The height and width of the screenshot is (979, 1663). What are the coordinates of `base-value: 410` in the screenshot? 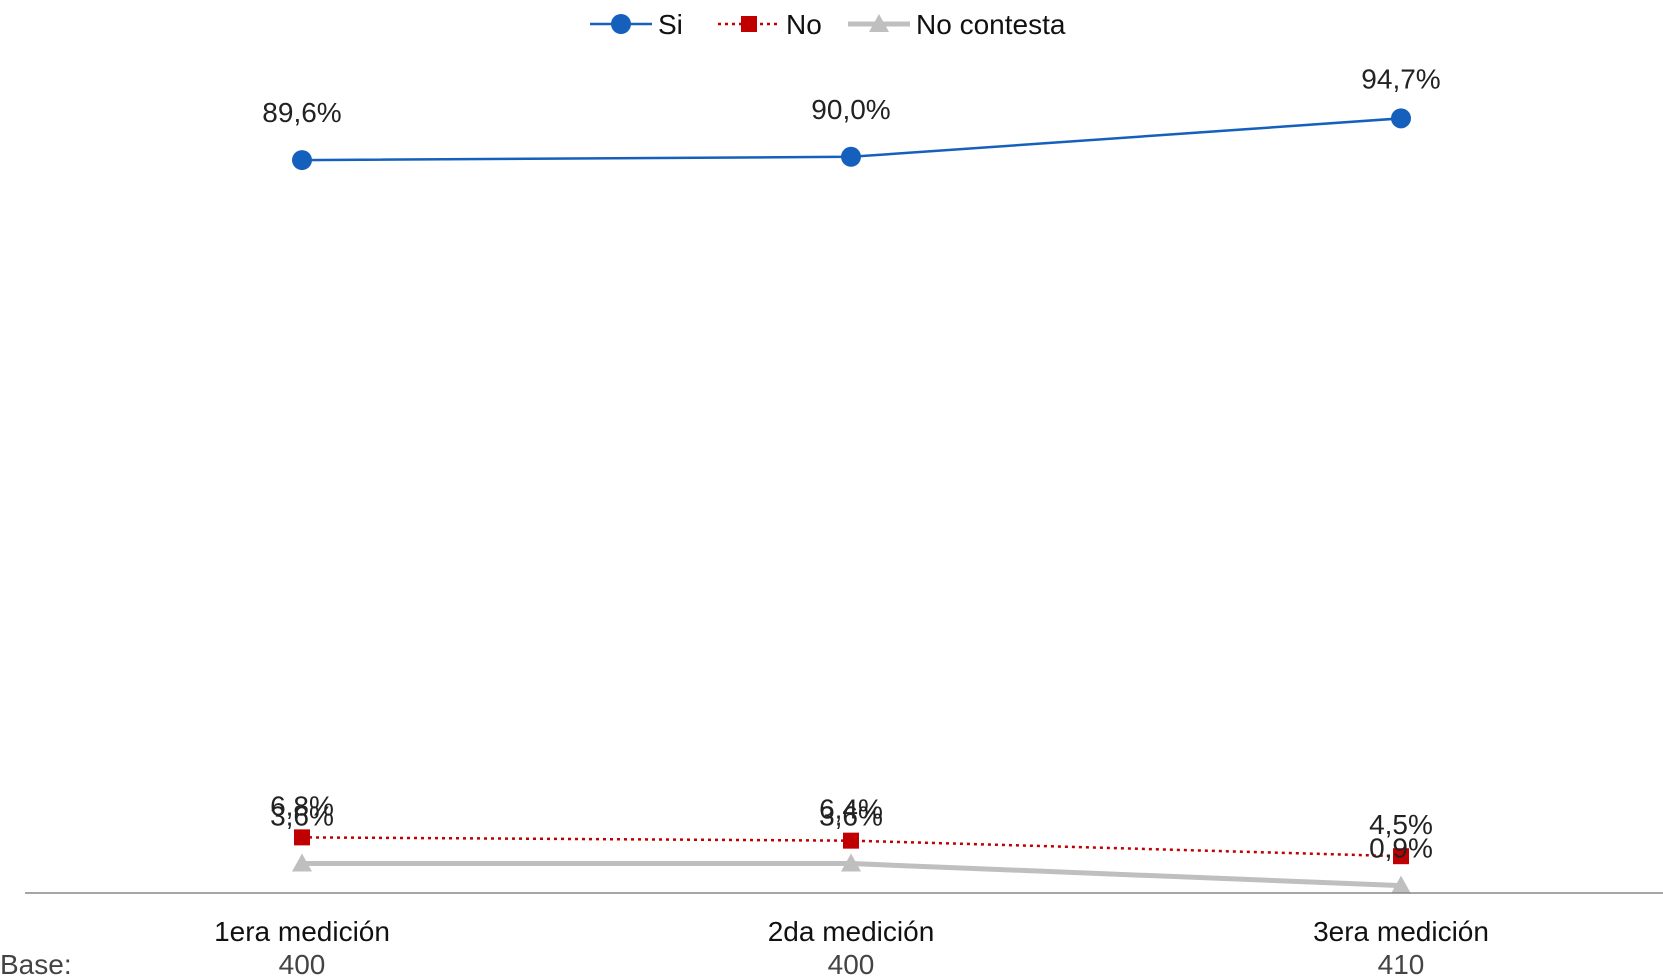 It's located at (1401, 964).